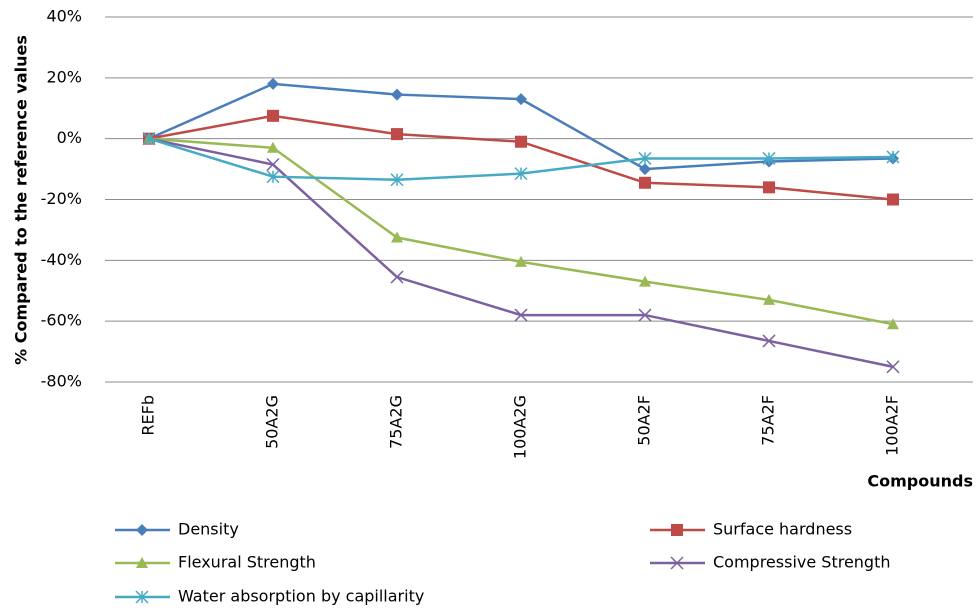  I want to click on x-tick-label: 100A2F, so click(892, 425).